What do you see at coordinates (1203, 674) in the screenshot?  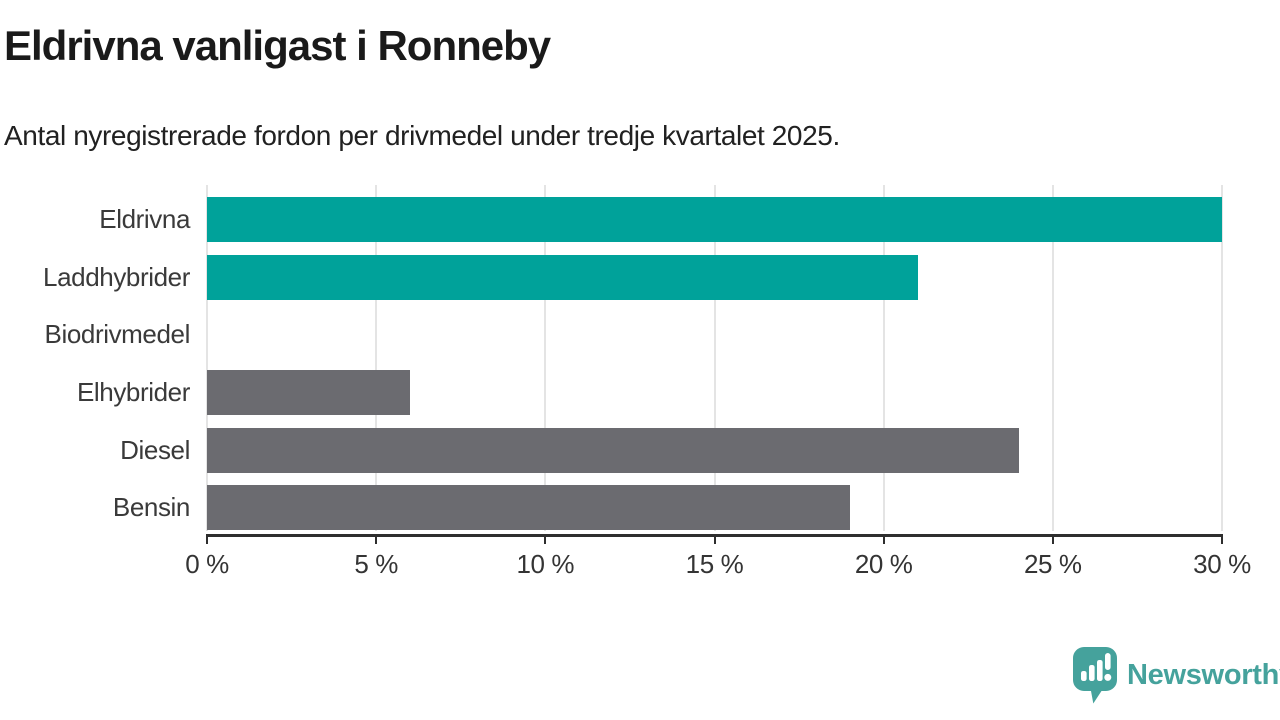 I see `branding-label: Newsworthy` at bounding box center [1203, 674].